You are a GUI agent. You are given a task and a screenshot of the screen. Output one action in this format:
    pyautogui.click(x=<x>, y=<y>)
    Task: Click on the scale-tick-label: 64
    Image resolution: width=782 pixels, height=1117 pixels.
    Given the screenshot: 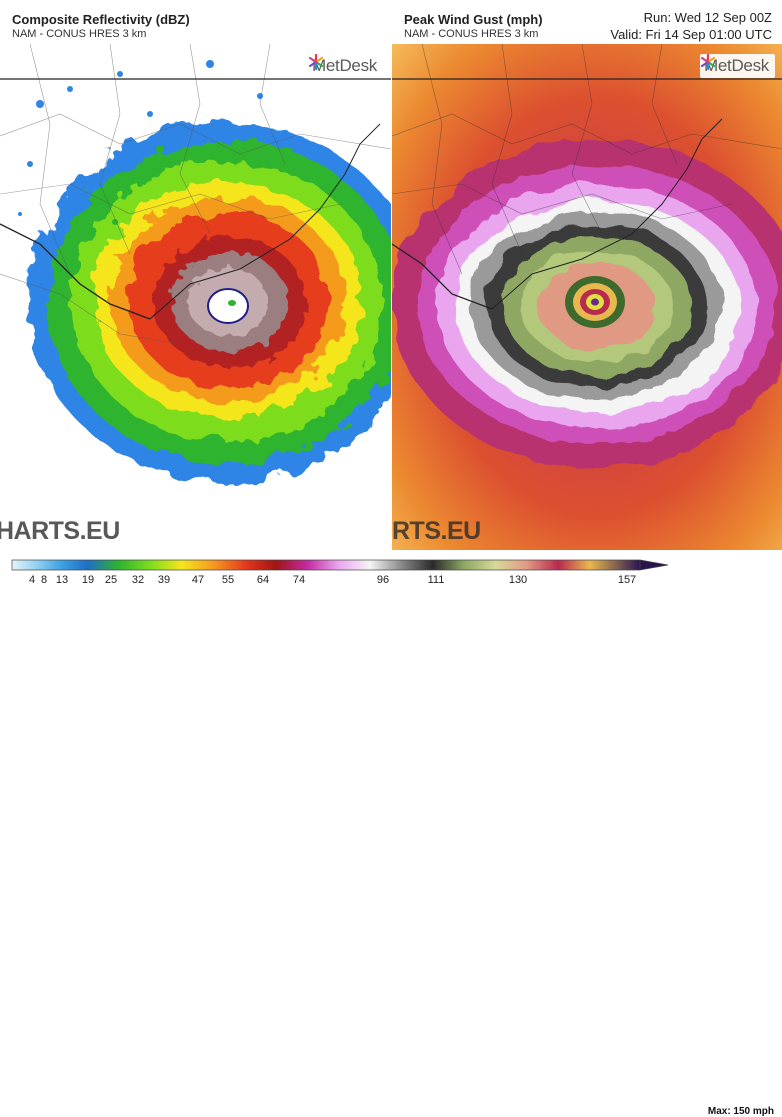 What is the action you would take?
    pyautogui.click(x=263, y=580)
    